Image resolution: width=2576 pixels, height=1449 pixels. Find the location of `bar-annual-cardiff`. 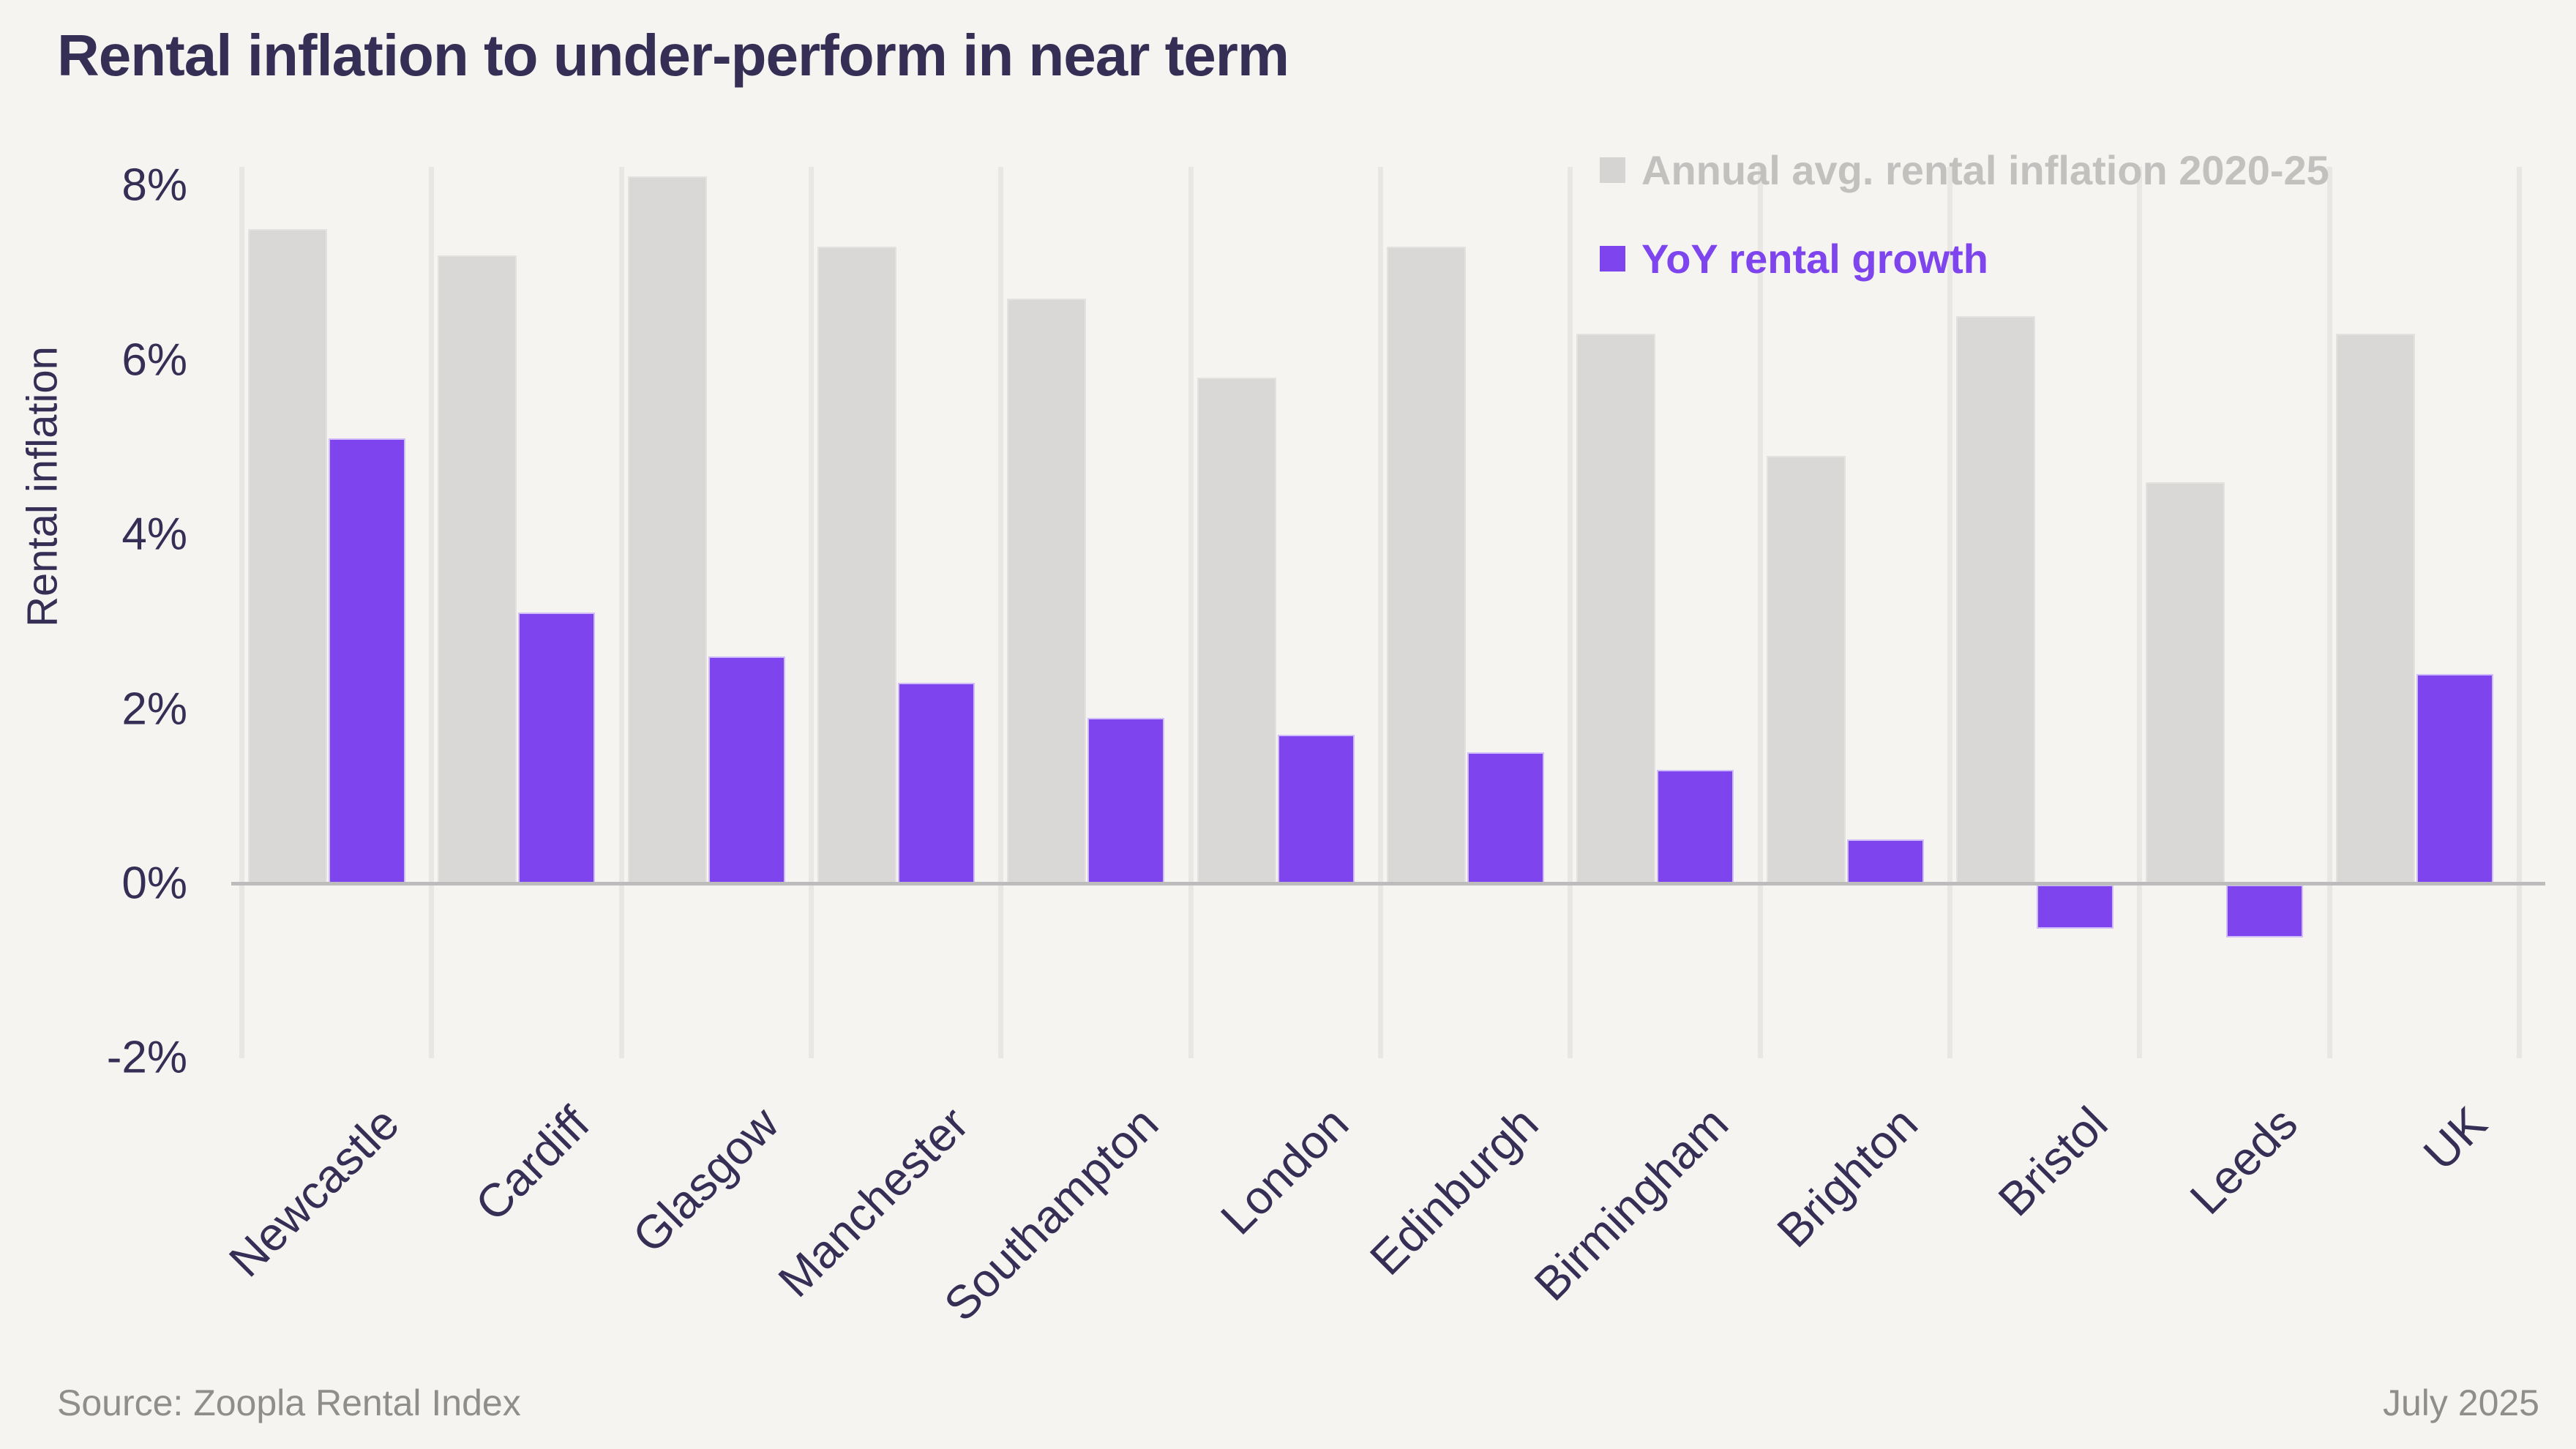

bar-annual-cardiff is located at coordinates (477, 569).